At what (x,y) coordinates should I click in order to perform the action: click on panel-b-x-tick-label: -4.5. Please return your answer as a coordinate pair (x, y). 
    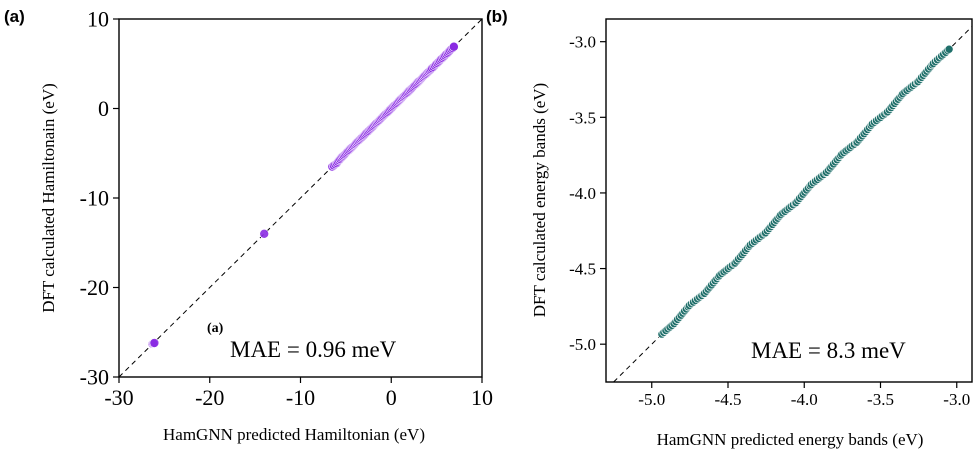
    Looking at the image, I should click on (728, 399).